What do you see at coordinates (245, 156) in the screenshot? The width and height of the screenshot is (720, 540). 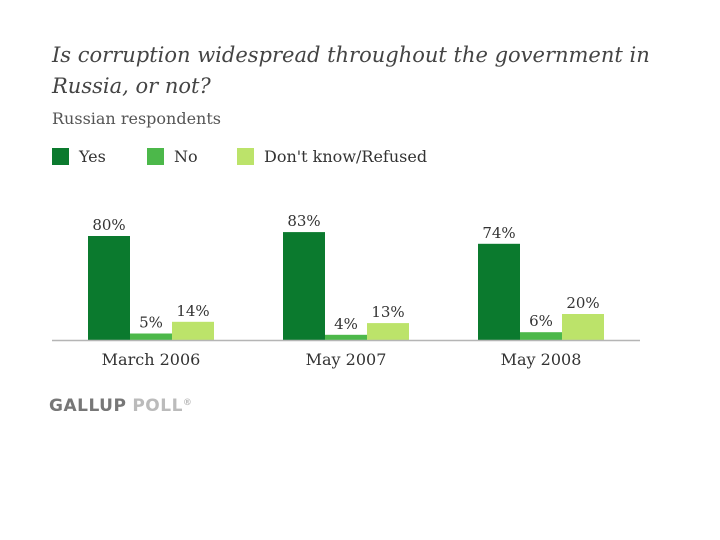 I see `legend-swatch-dont-know` at bounding box center [245, 156].